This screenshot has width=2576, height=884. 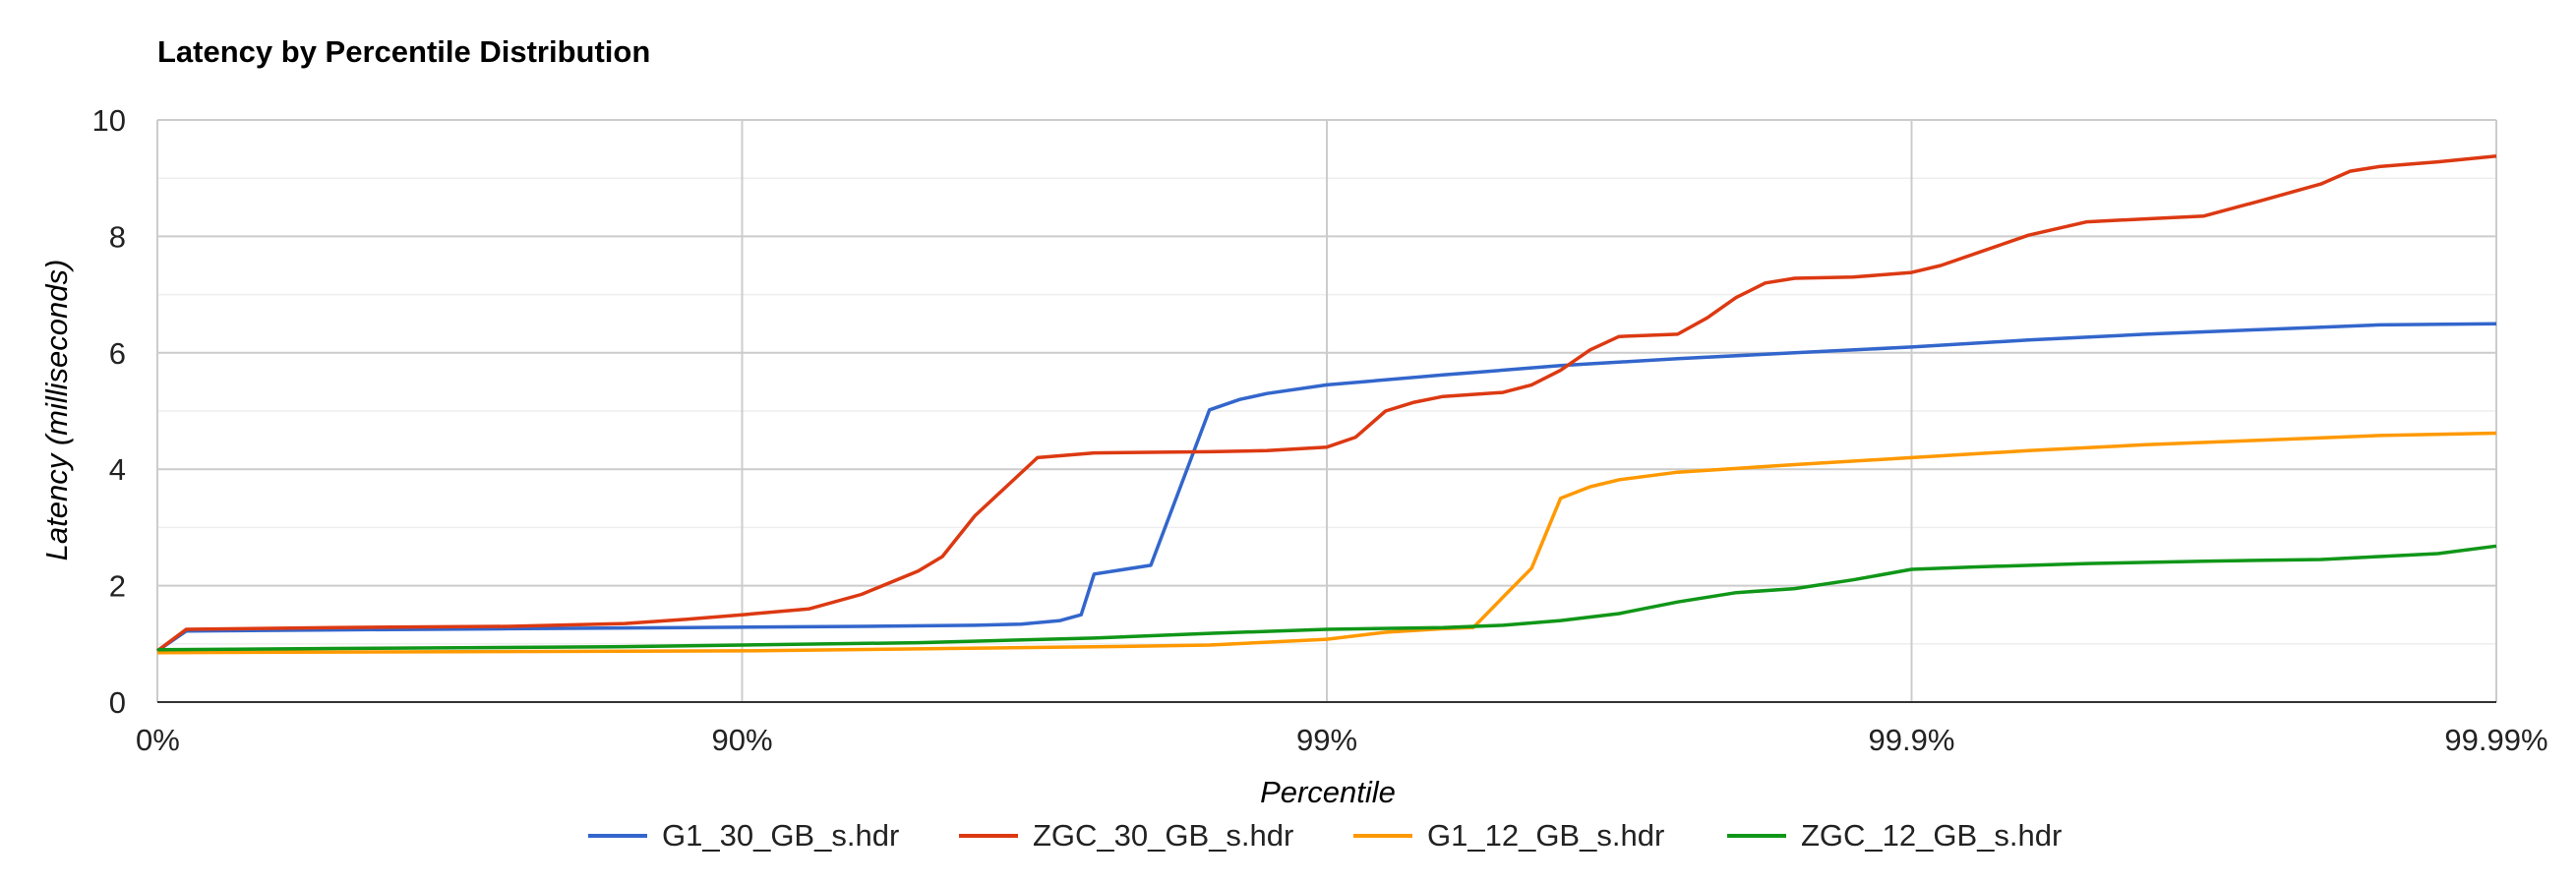 I want to click on x-tick-label: 99.9%, so click(x=1912, y=740).